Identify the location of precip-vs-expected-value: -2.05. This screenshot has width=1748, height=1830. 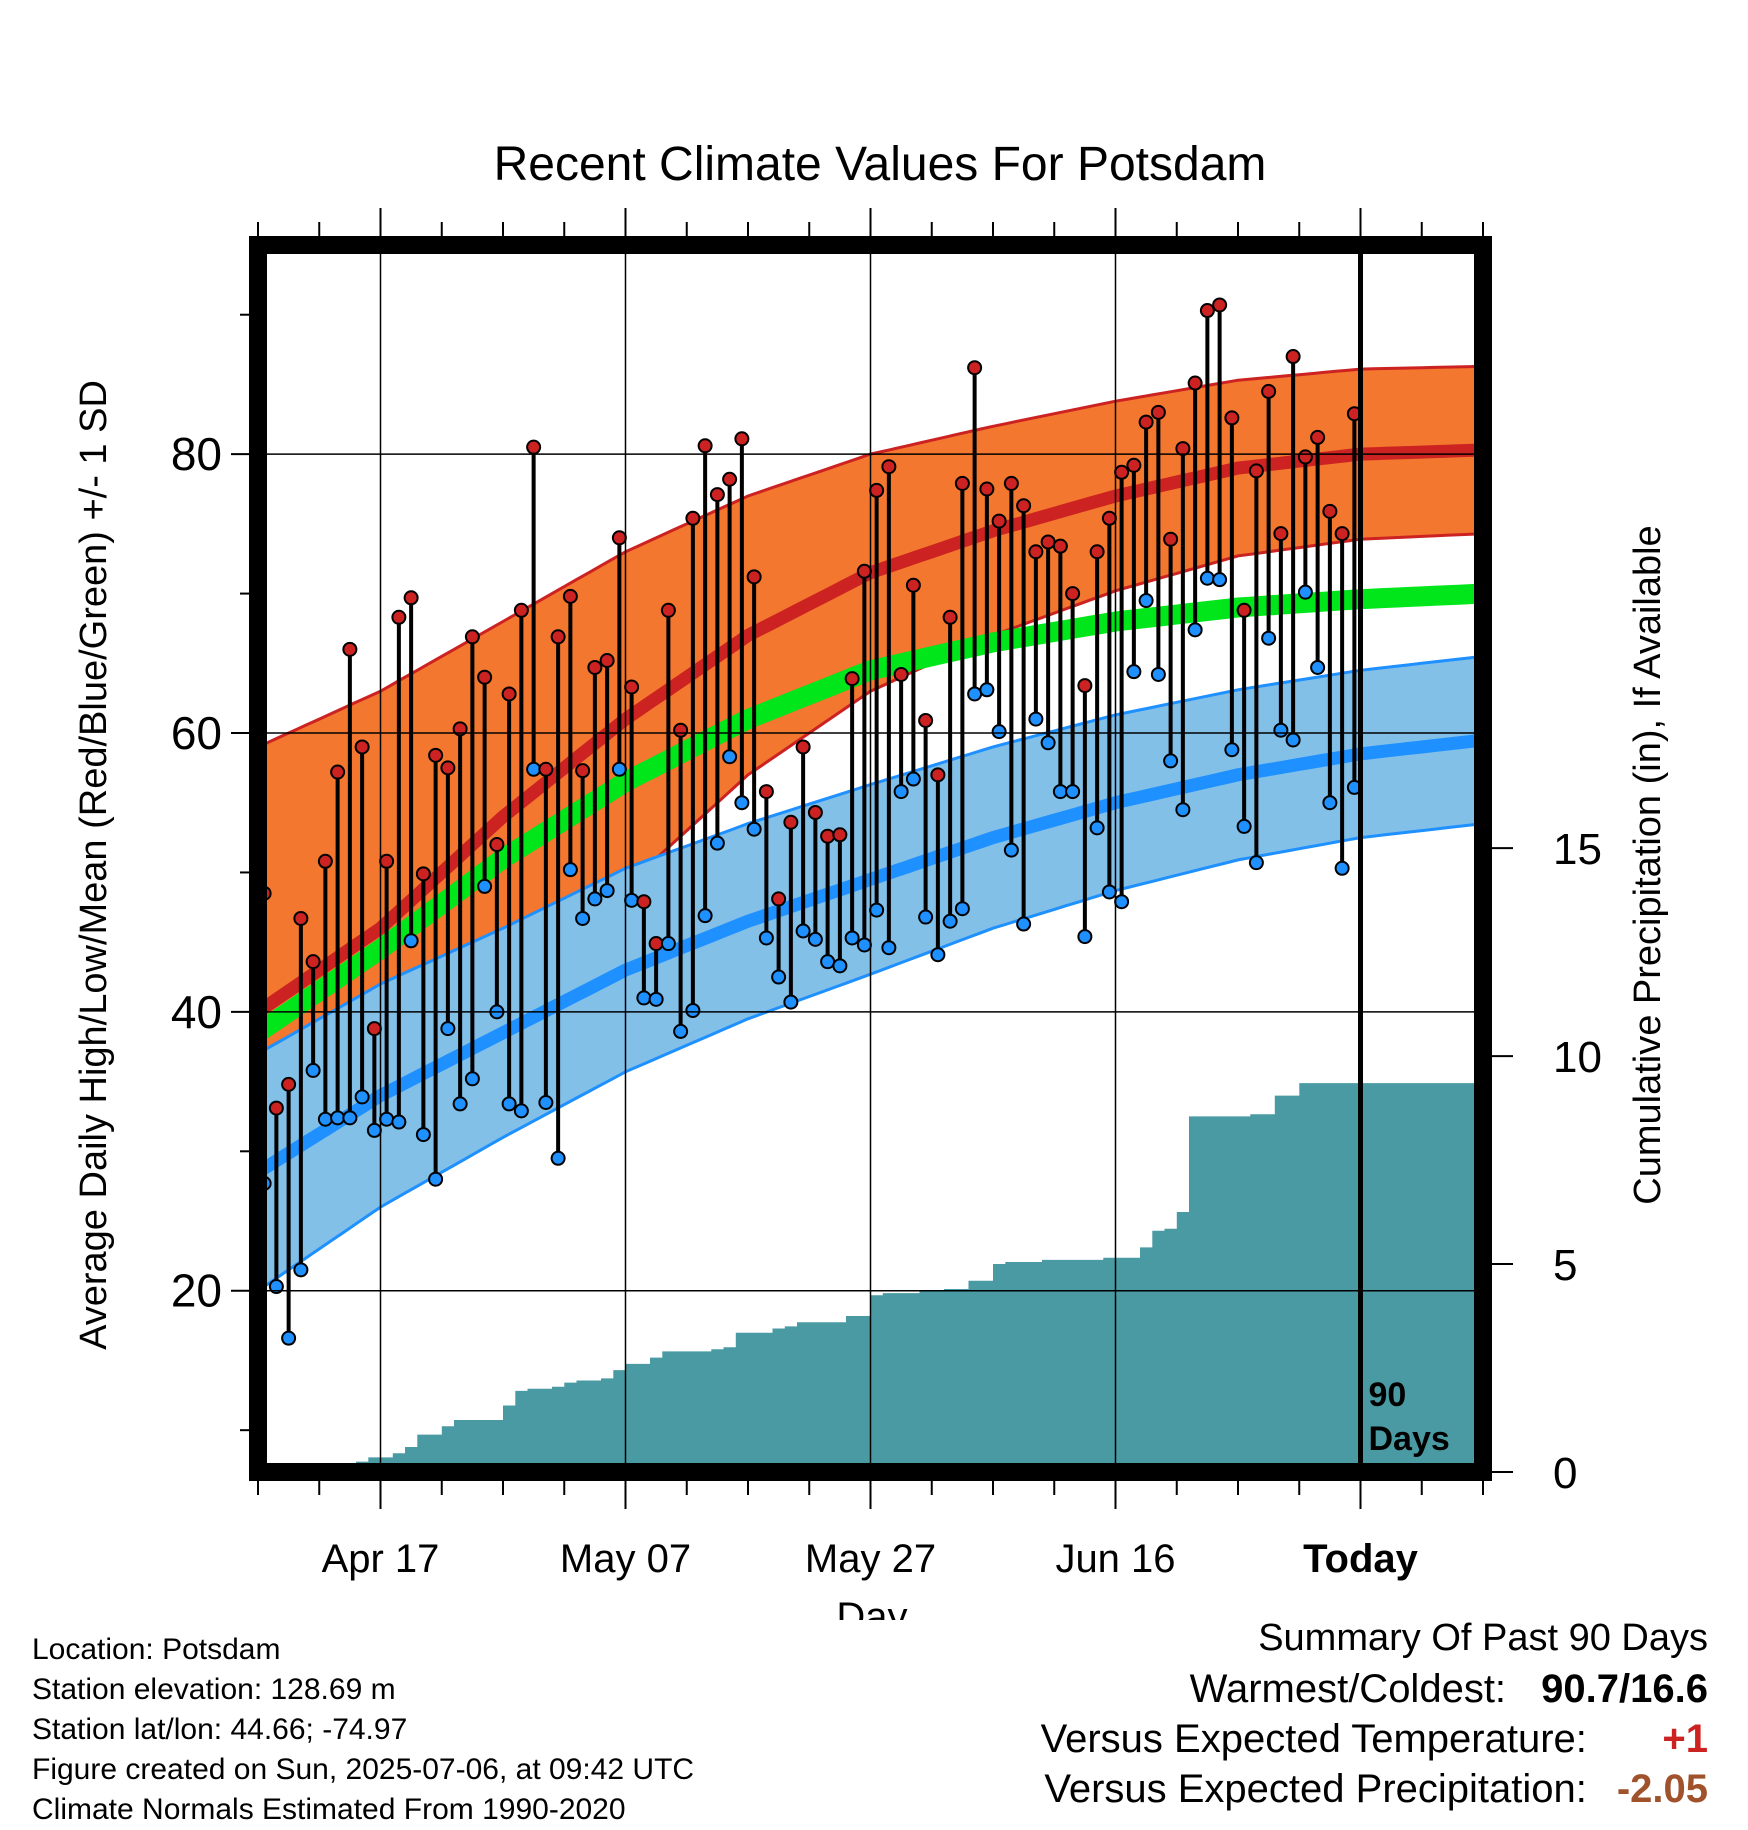
(1662, 1789).